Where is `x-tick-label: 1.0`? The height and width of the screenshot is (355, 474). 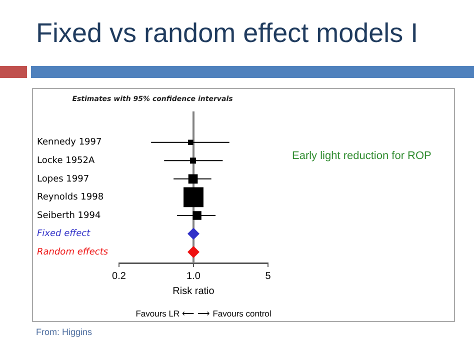
x-tick-label: 1.0 is located at coordinates (193, 276).